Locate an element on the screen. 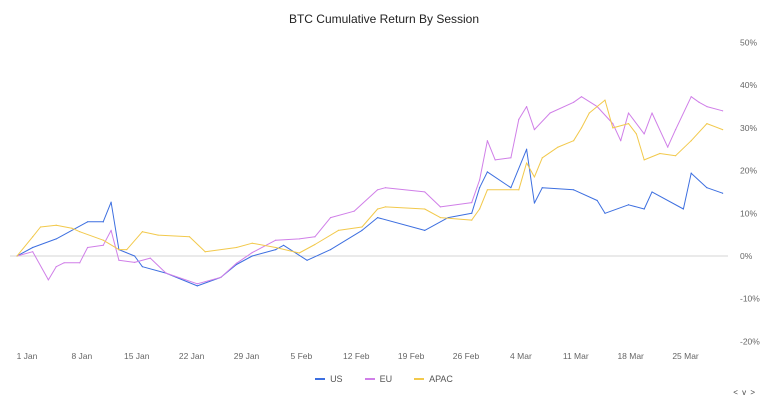 This screenshot has width=768, height=402. legend-label: EU is located at coordinates (386, 379).